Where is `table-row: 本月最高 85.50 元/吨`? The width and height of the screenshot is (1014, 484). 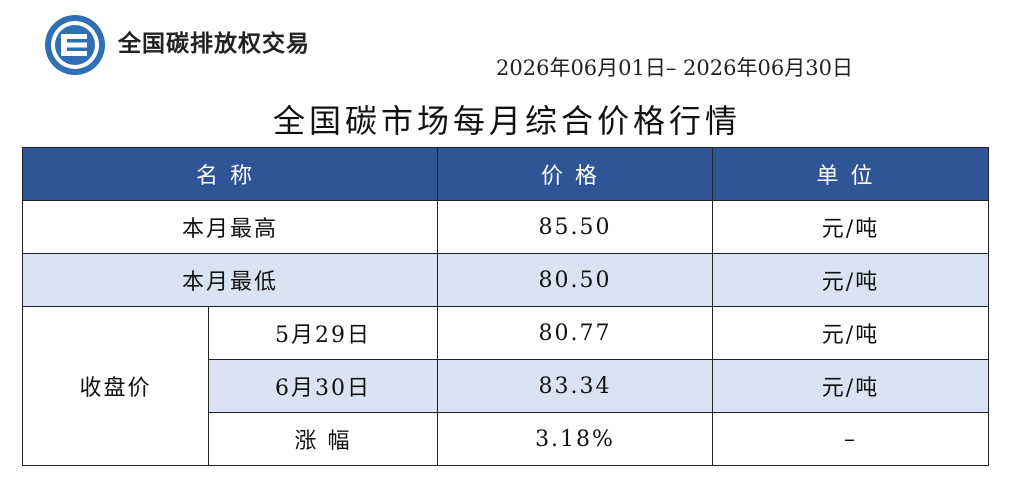
table-row: 本月最高 85.50 元/吨 is located at coordinates (505, 227).